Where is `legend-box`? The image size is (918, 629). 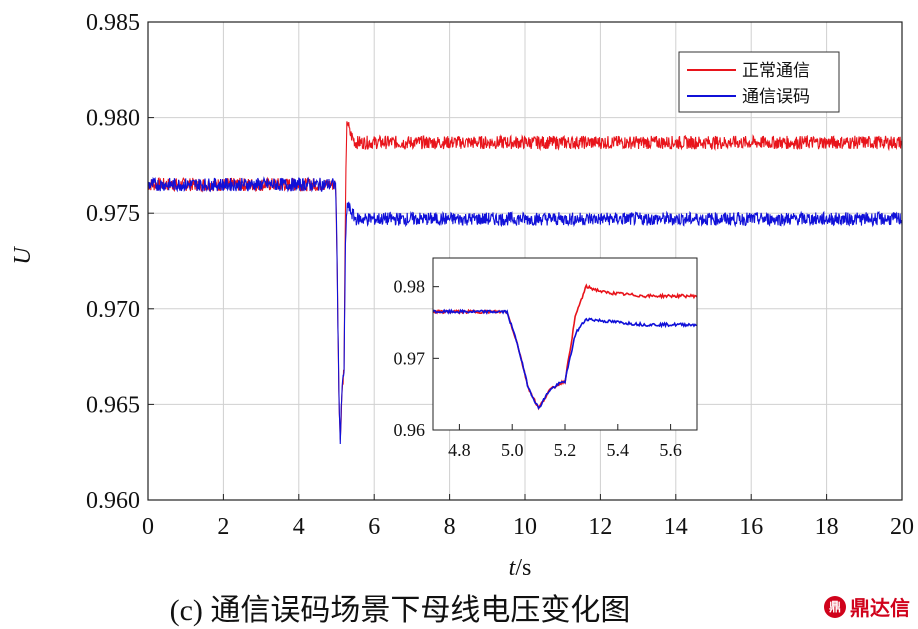 legend-box is located at coordinates (759, 82).